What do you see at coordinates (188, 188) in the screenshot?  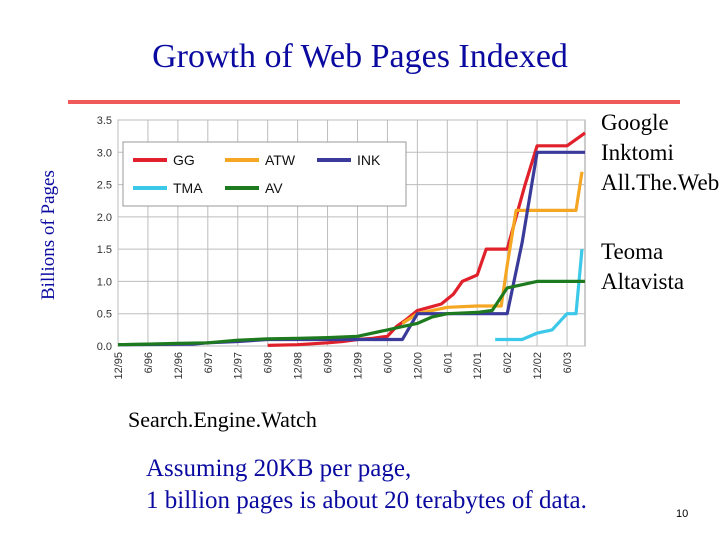 I see `legend-label-tma: TMA` at bounding box center [188, 188].